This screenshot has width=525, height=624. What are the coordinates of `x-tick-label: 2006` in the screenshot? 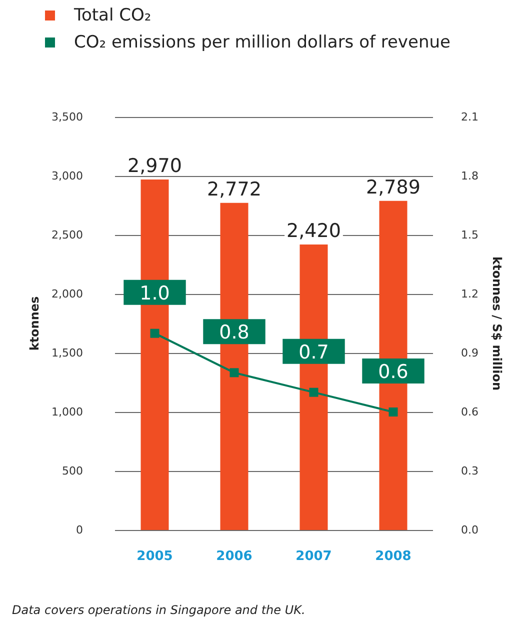 It's located at (234, 556).